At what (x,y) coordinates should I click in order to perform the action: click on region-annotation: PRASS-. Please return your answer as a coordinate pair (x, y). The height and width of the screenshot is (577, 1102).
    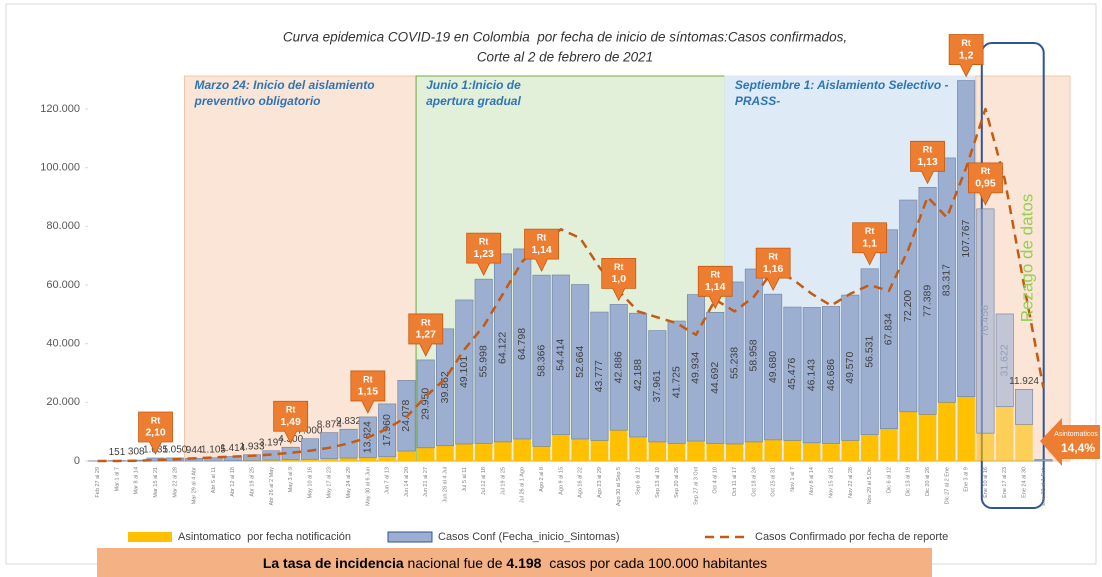
    Looking at the image, I should click on (757, 101).